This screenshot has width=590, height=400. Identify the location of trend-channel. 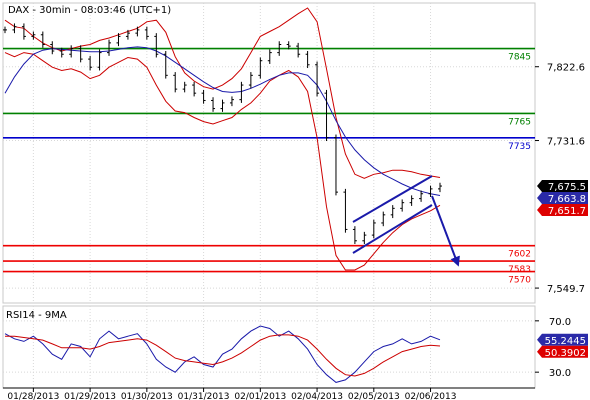
(406, 221).